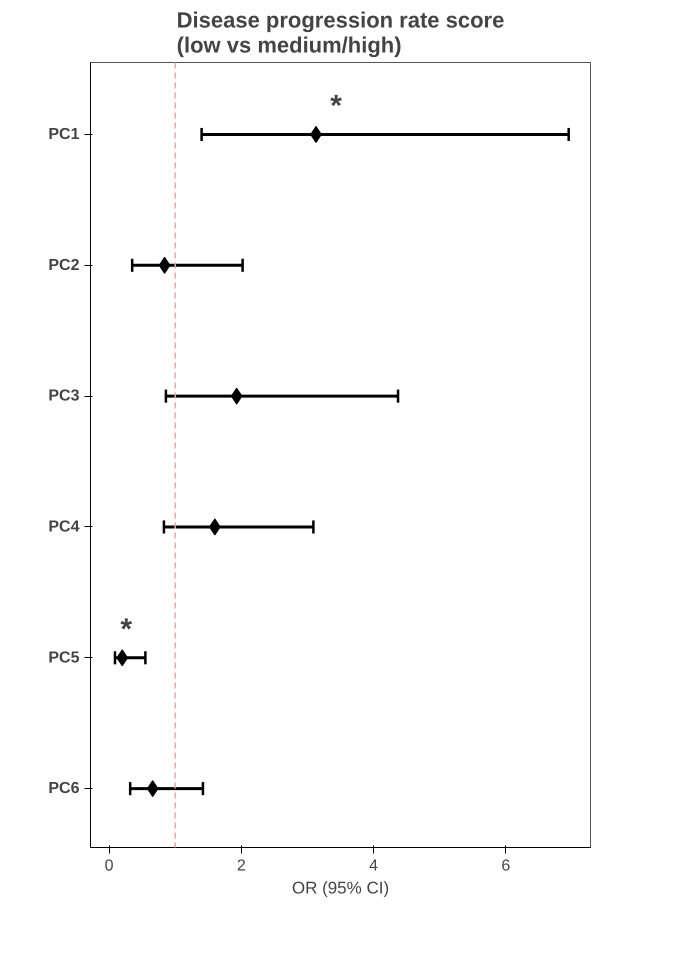  What do you see at coordinates (505, 866) in the screenshot?
I see `x-tick-label: 6` at bounding box center [505, 866].